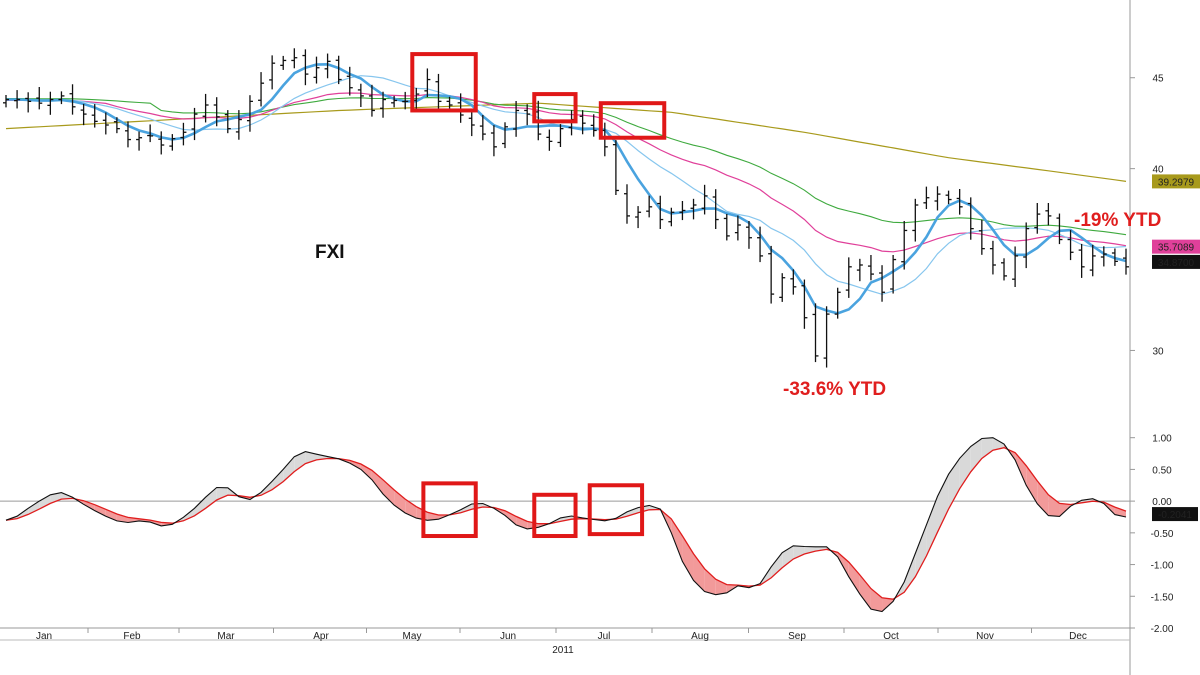  What do you see at coordinates (700, 636) in the screenshot?
I see `x-tick-label: Aug` at bounding box center [700, 636].